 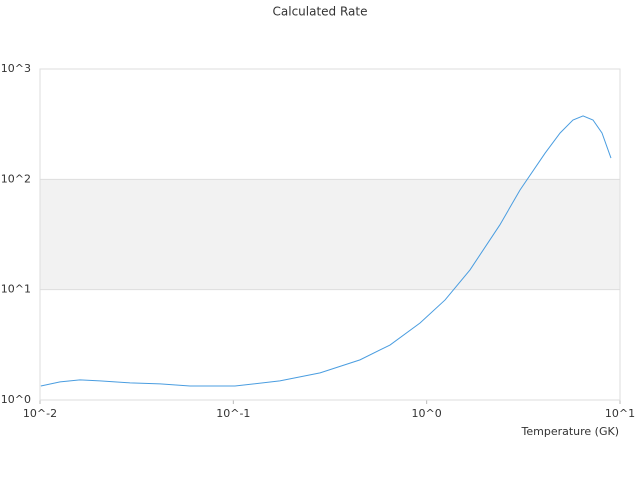 I want to click on x-axis-label: Temperature (GK), so click(x=570, y=431).